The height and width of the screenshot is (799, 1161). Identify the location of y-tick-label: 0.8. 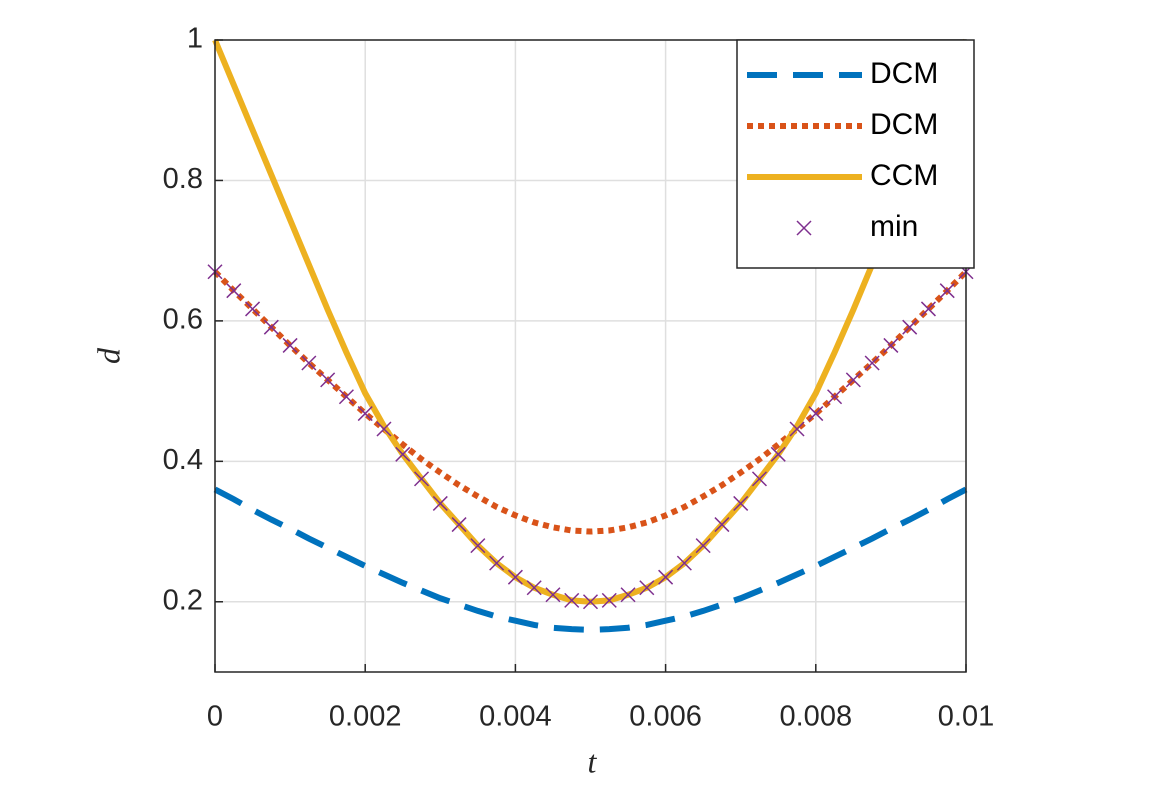
(183, 179).